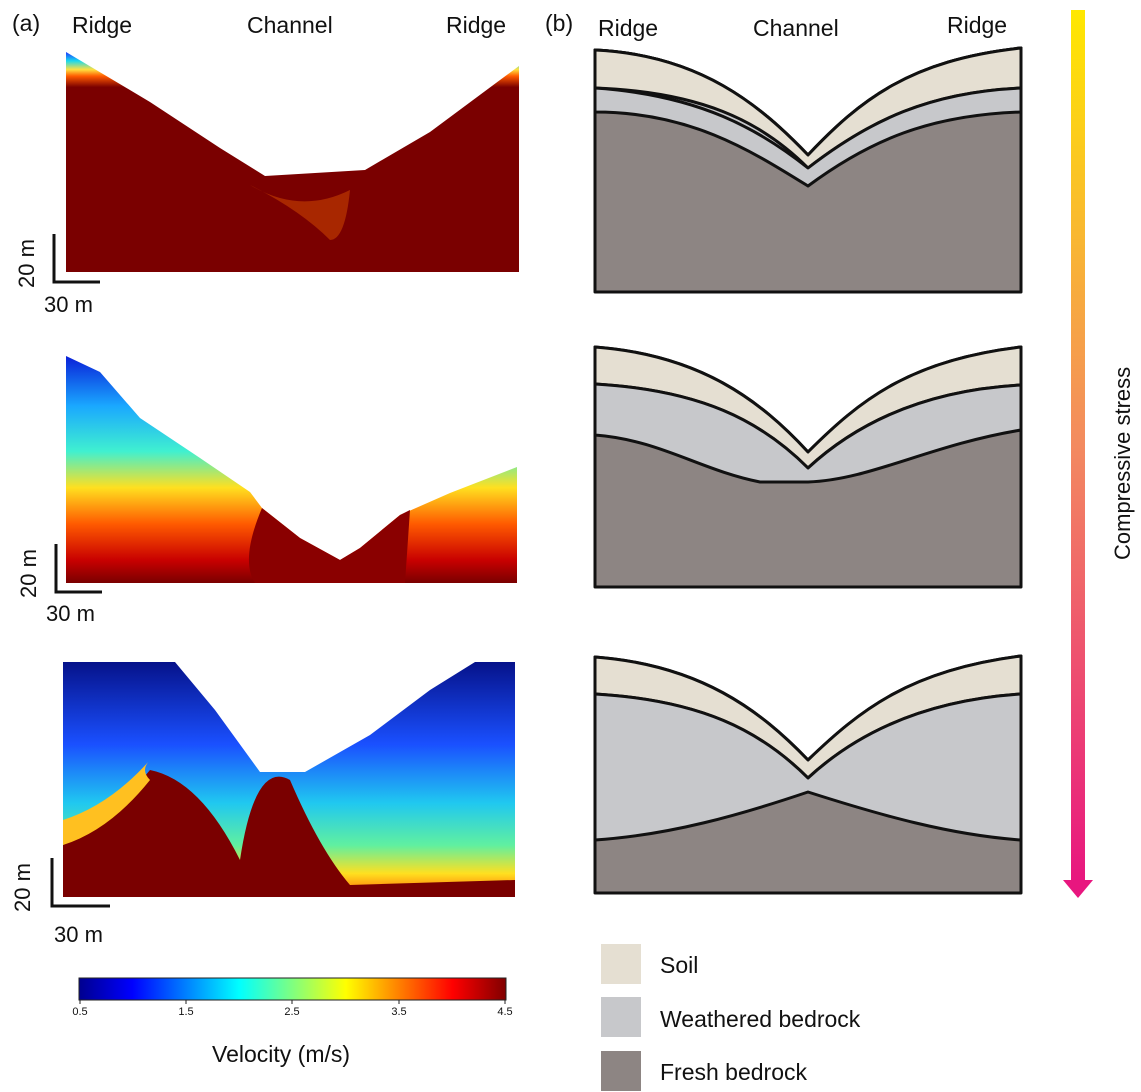 This screenshot has width=1141, height=1092. What do you see at coordinates (68, 304) in the screenshot?
I see `scale-bar-1-horizontal-label: 30 m` at bounding box center [68, 304].